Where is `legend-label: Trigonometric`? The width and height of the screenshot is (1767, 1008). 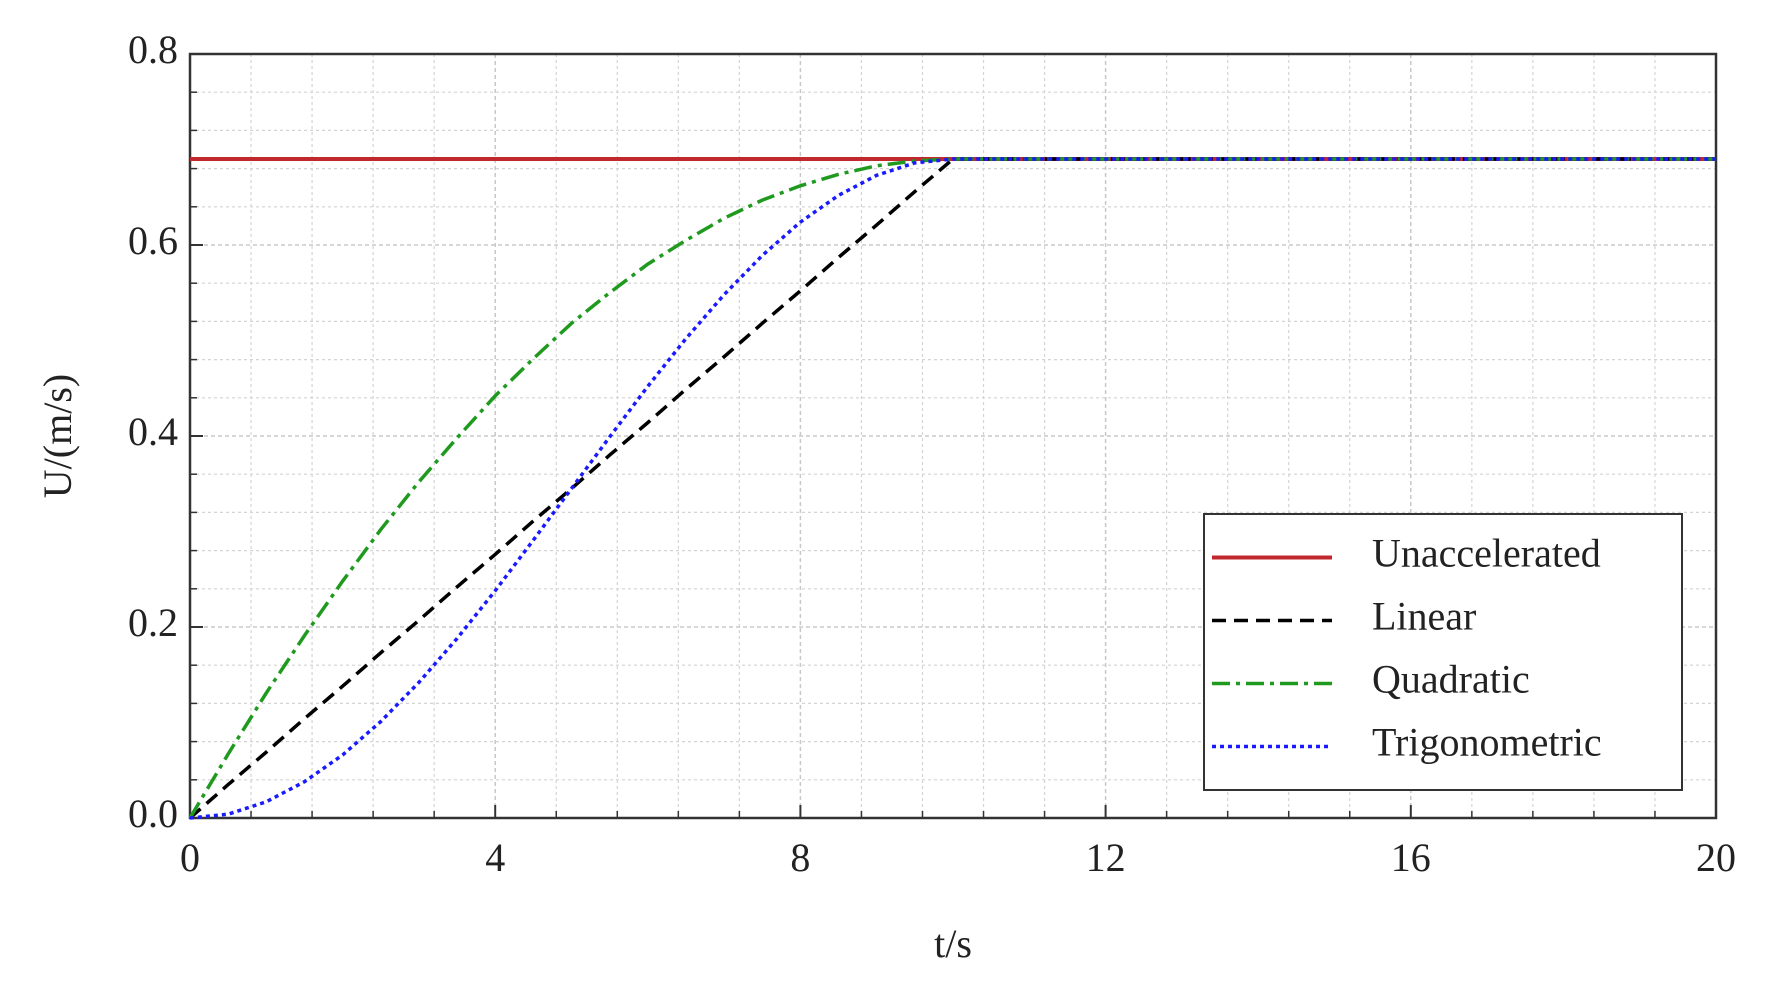
legend-label: Trigonometric is located at coordinates (1487, 742).